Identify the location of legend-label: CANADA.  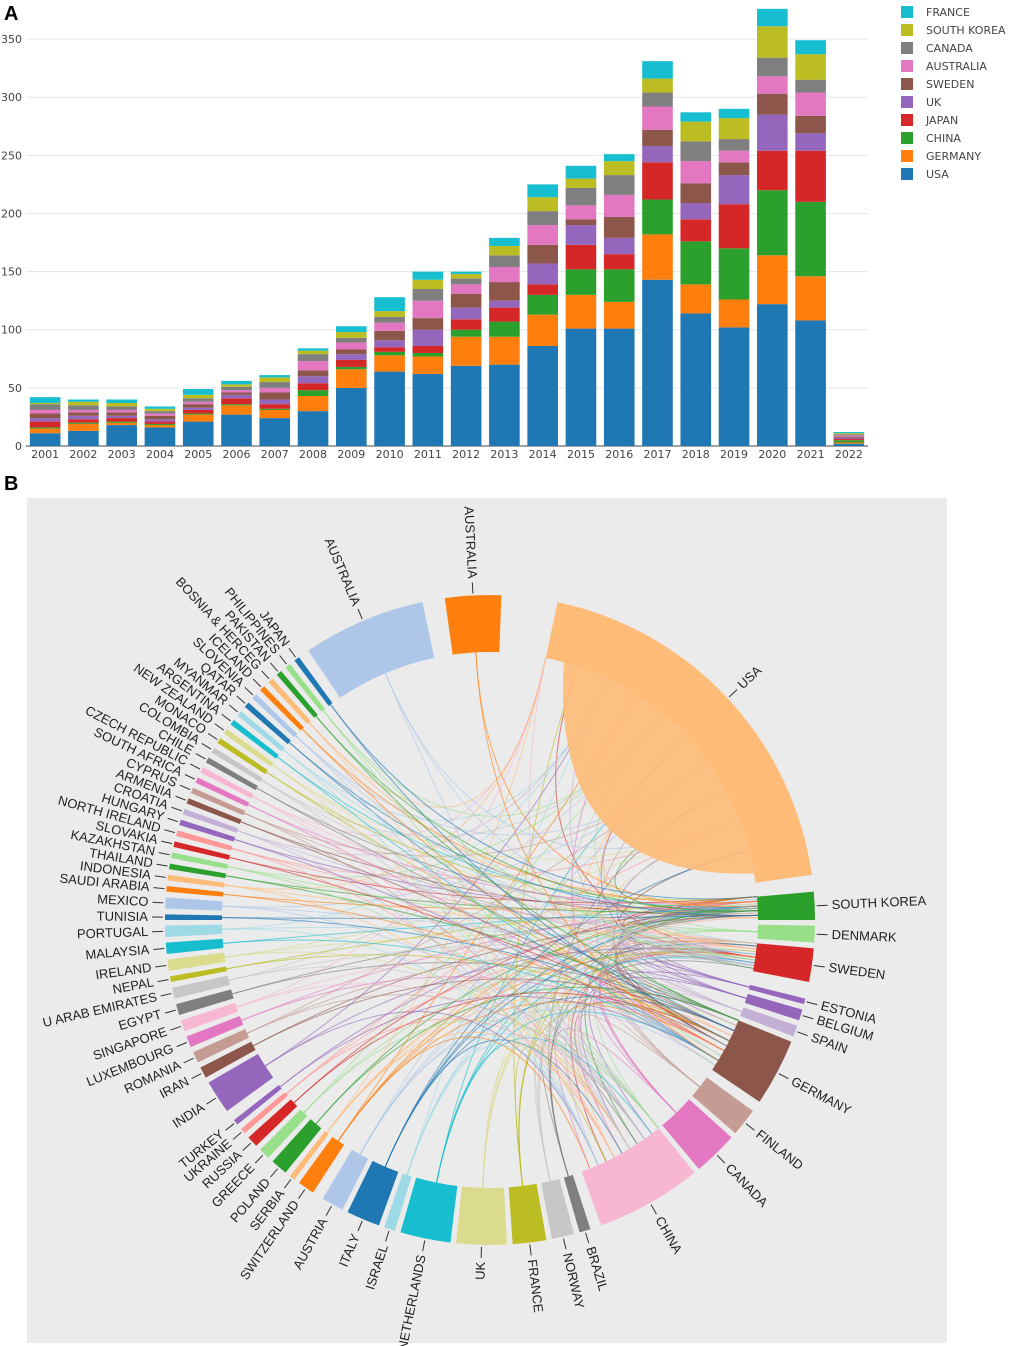
(949, 48).